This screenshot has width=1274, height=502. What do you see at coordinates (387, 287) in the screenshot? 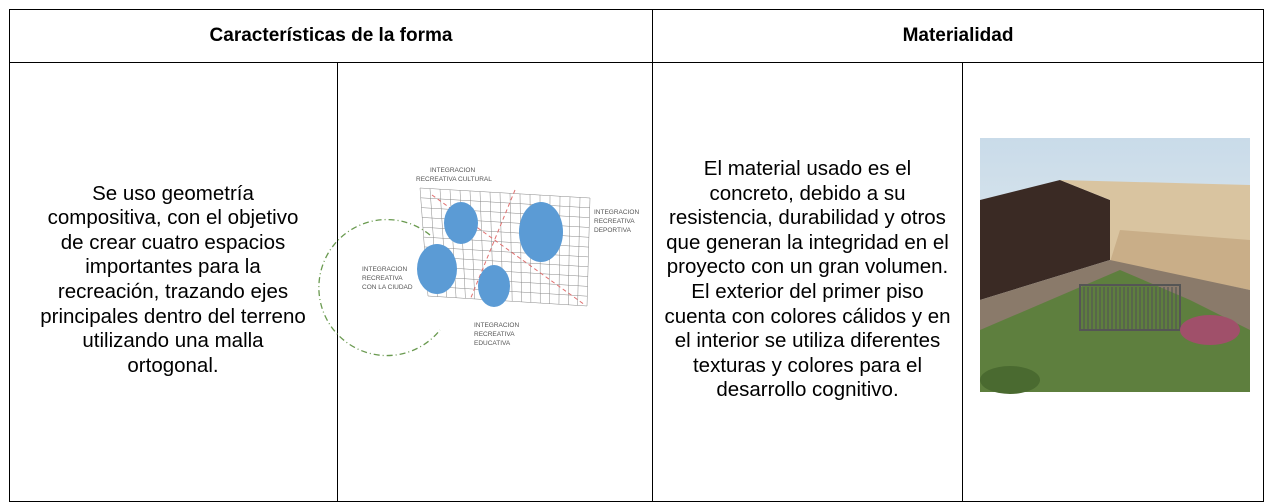
I see `diagram-label: CON LA CIUDAD` at bounding box center [387, 287].